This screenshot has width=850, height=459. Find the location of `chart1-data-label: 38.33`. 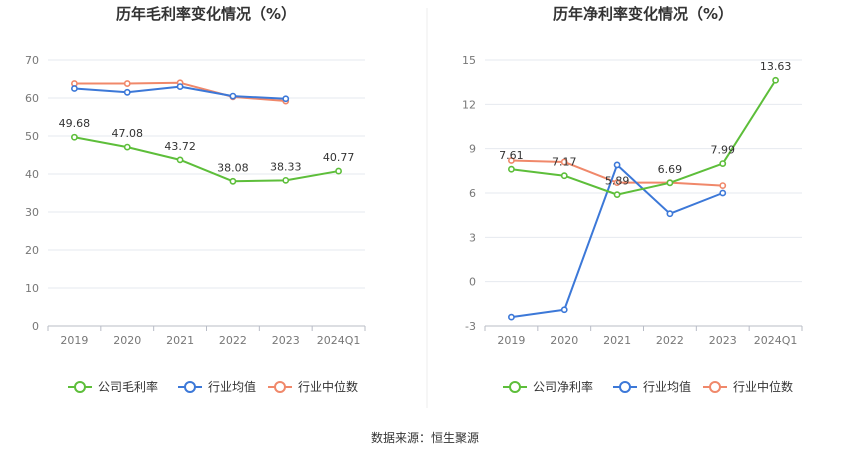

chart1-data-label: 38.33 is located at coordinates (286, 166).